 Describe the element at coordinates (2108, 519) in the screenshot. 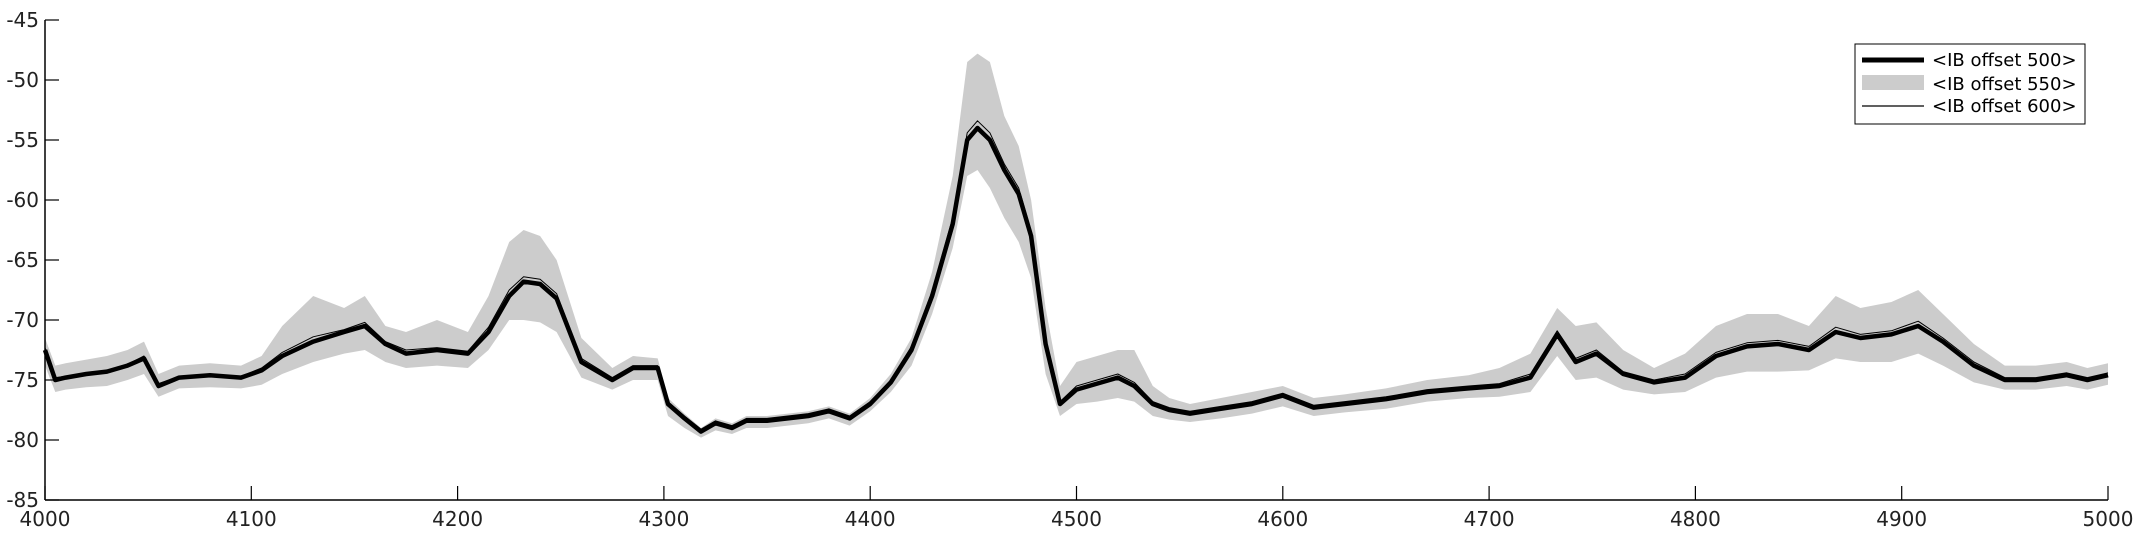

I see `x-tick-label: 5000` at that location.